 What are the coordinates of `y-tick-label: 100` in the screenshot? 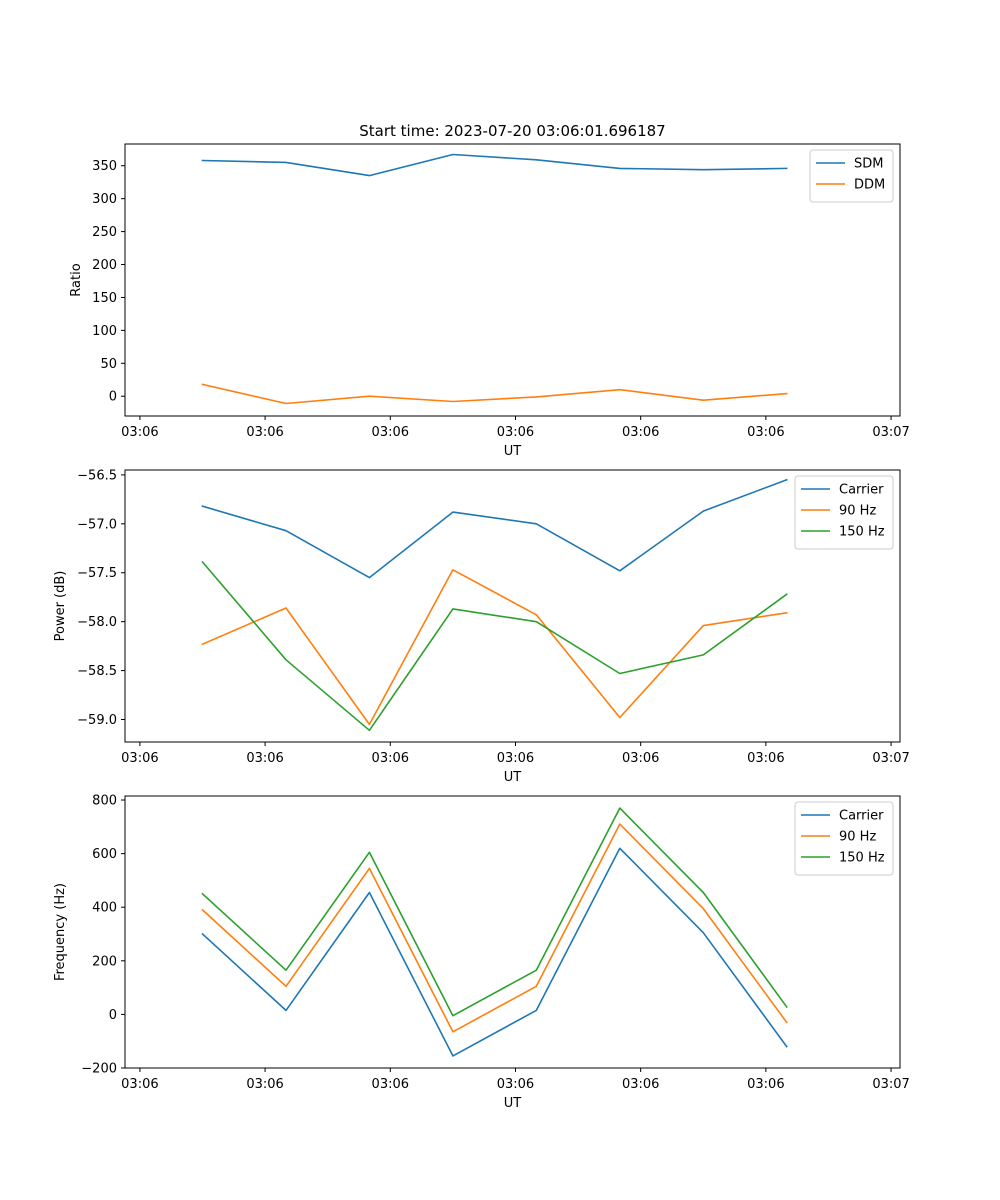 It's located at (104, 331).